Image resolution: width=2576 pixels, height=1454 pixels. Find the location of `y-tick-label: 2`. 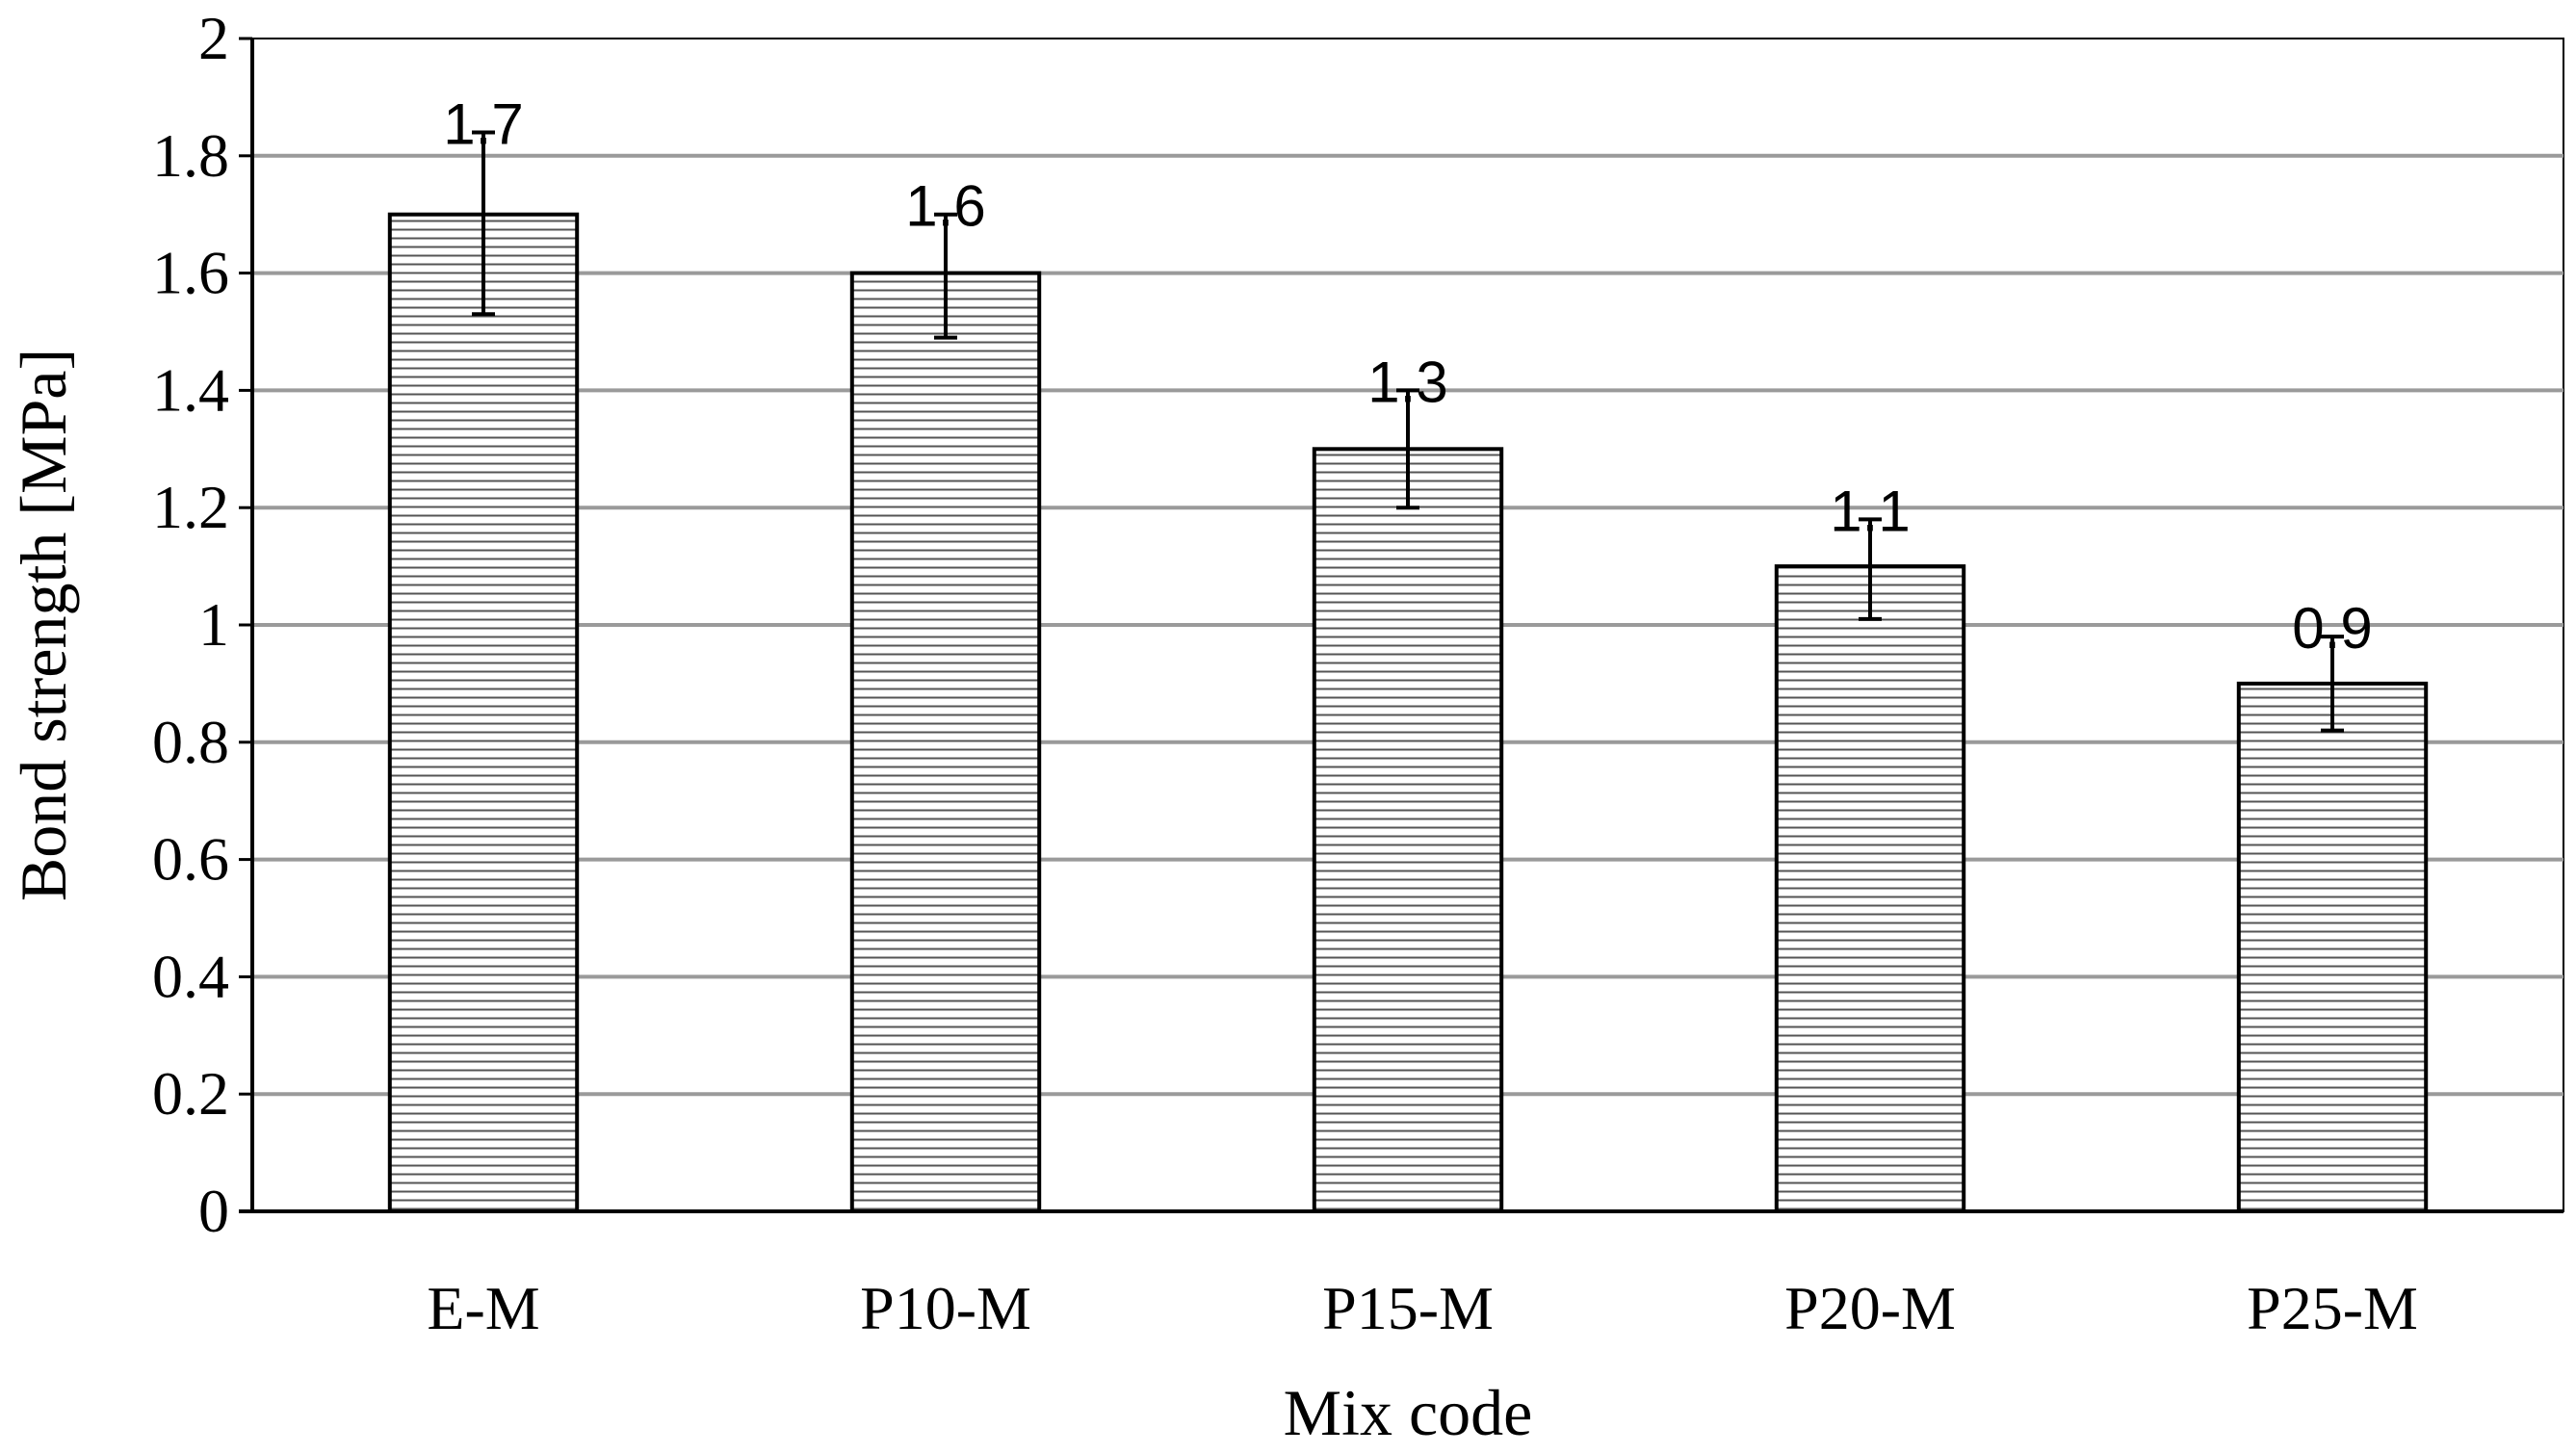

y-tick-label: 2 is located at coordinates (213, 38).